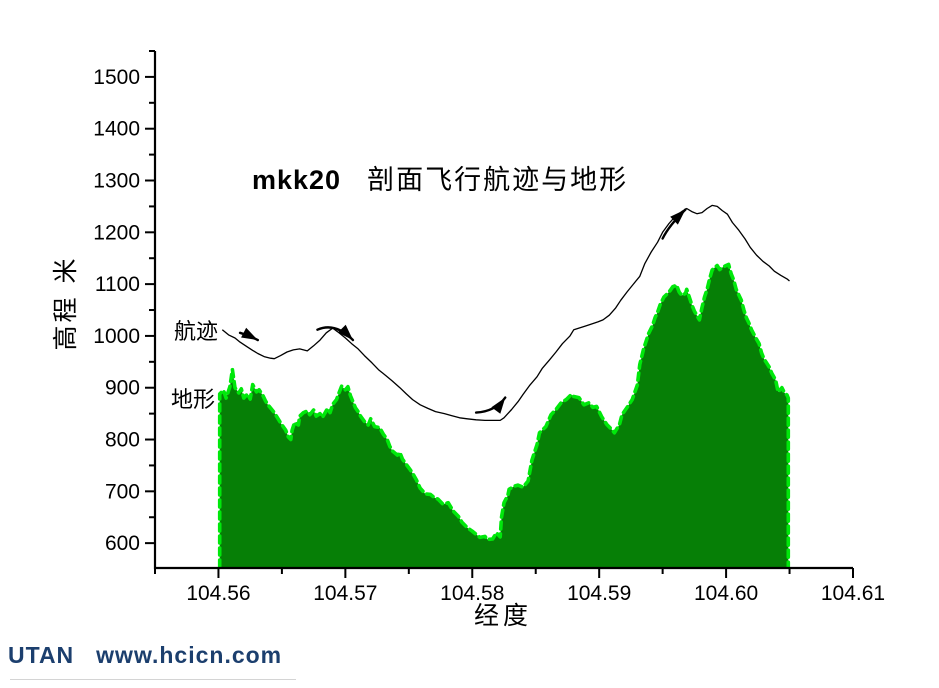  What do you see at coordinates (345, 593) in the screenshot?
I see `x-tick-label: 104.57` at bounding box center [345, 593].